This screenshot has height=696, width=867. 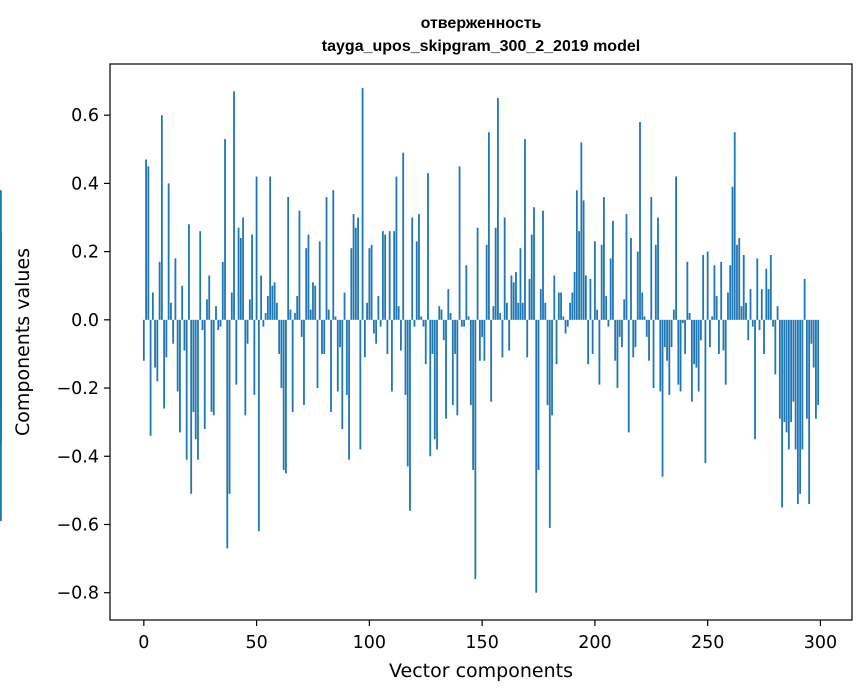 I want to click on x-axis-label: Vector components, so click(x=481, y=671).